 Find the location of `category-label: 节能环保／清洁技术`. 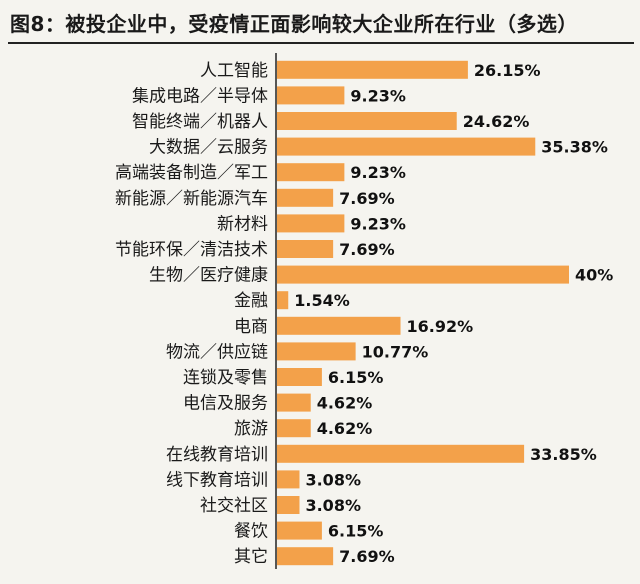

category-label: 节能环保／清洁技术 is located at coordinates (191, 250).